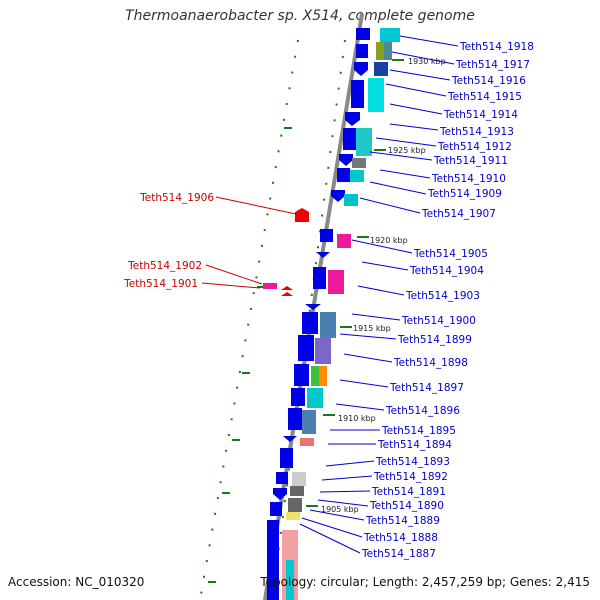 This screenshot has width=600, height=600. I want to click on tick-label-1915: 1915 kbp, so click(372, 328).